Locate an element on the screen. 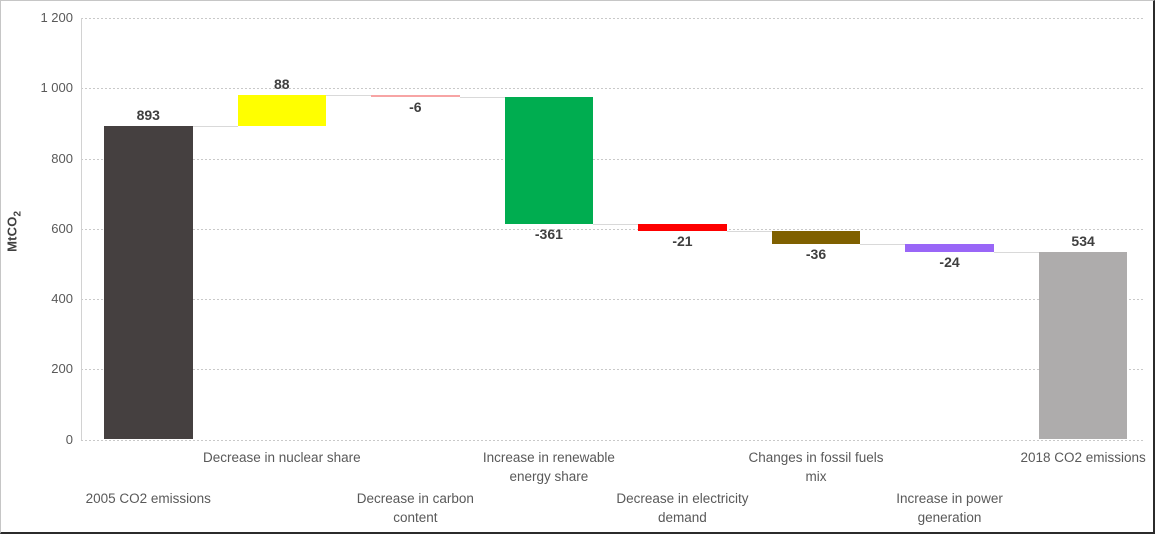 This screenshot has width=1155, height=534. x-axis-label: Changes in fossil fuels mix is located at coordinates (816, 467).